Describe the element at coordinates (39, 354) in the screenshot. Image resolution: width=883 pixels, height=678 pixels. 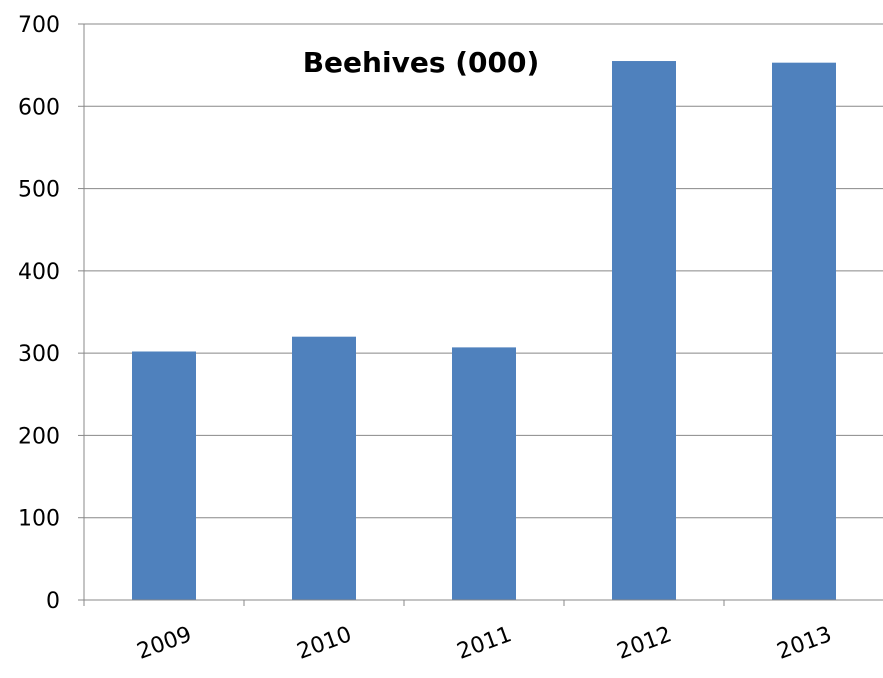
I see `y-tick-label: 300` at that location.